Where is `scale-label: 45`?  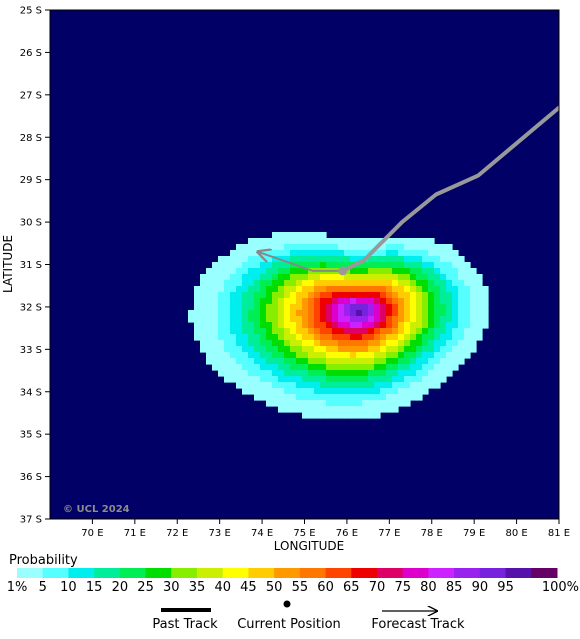
scale-label: 45 is located at coordinates (248, 587).